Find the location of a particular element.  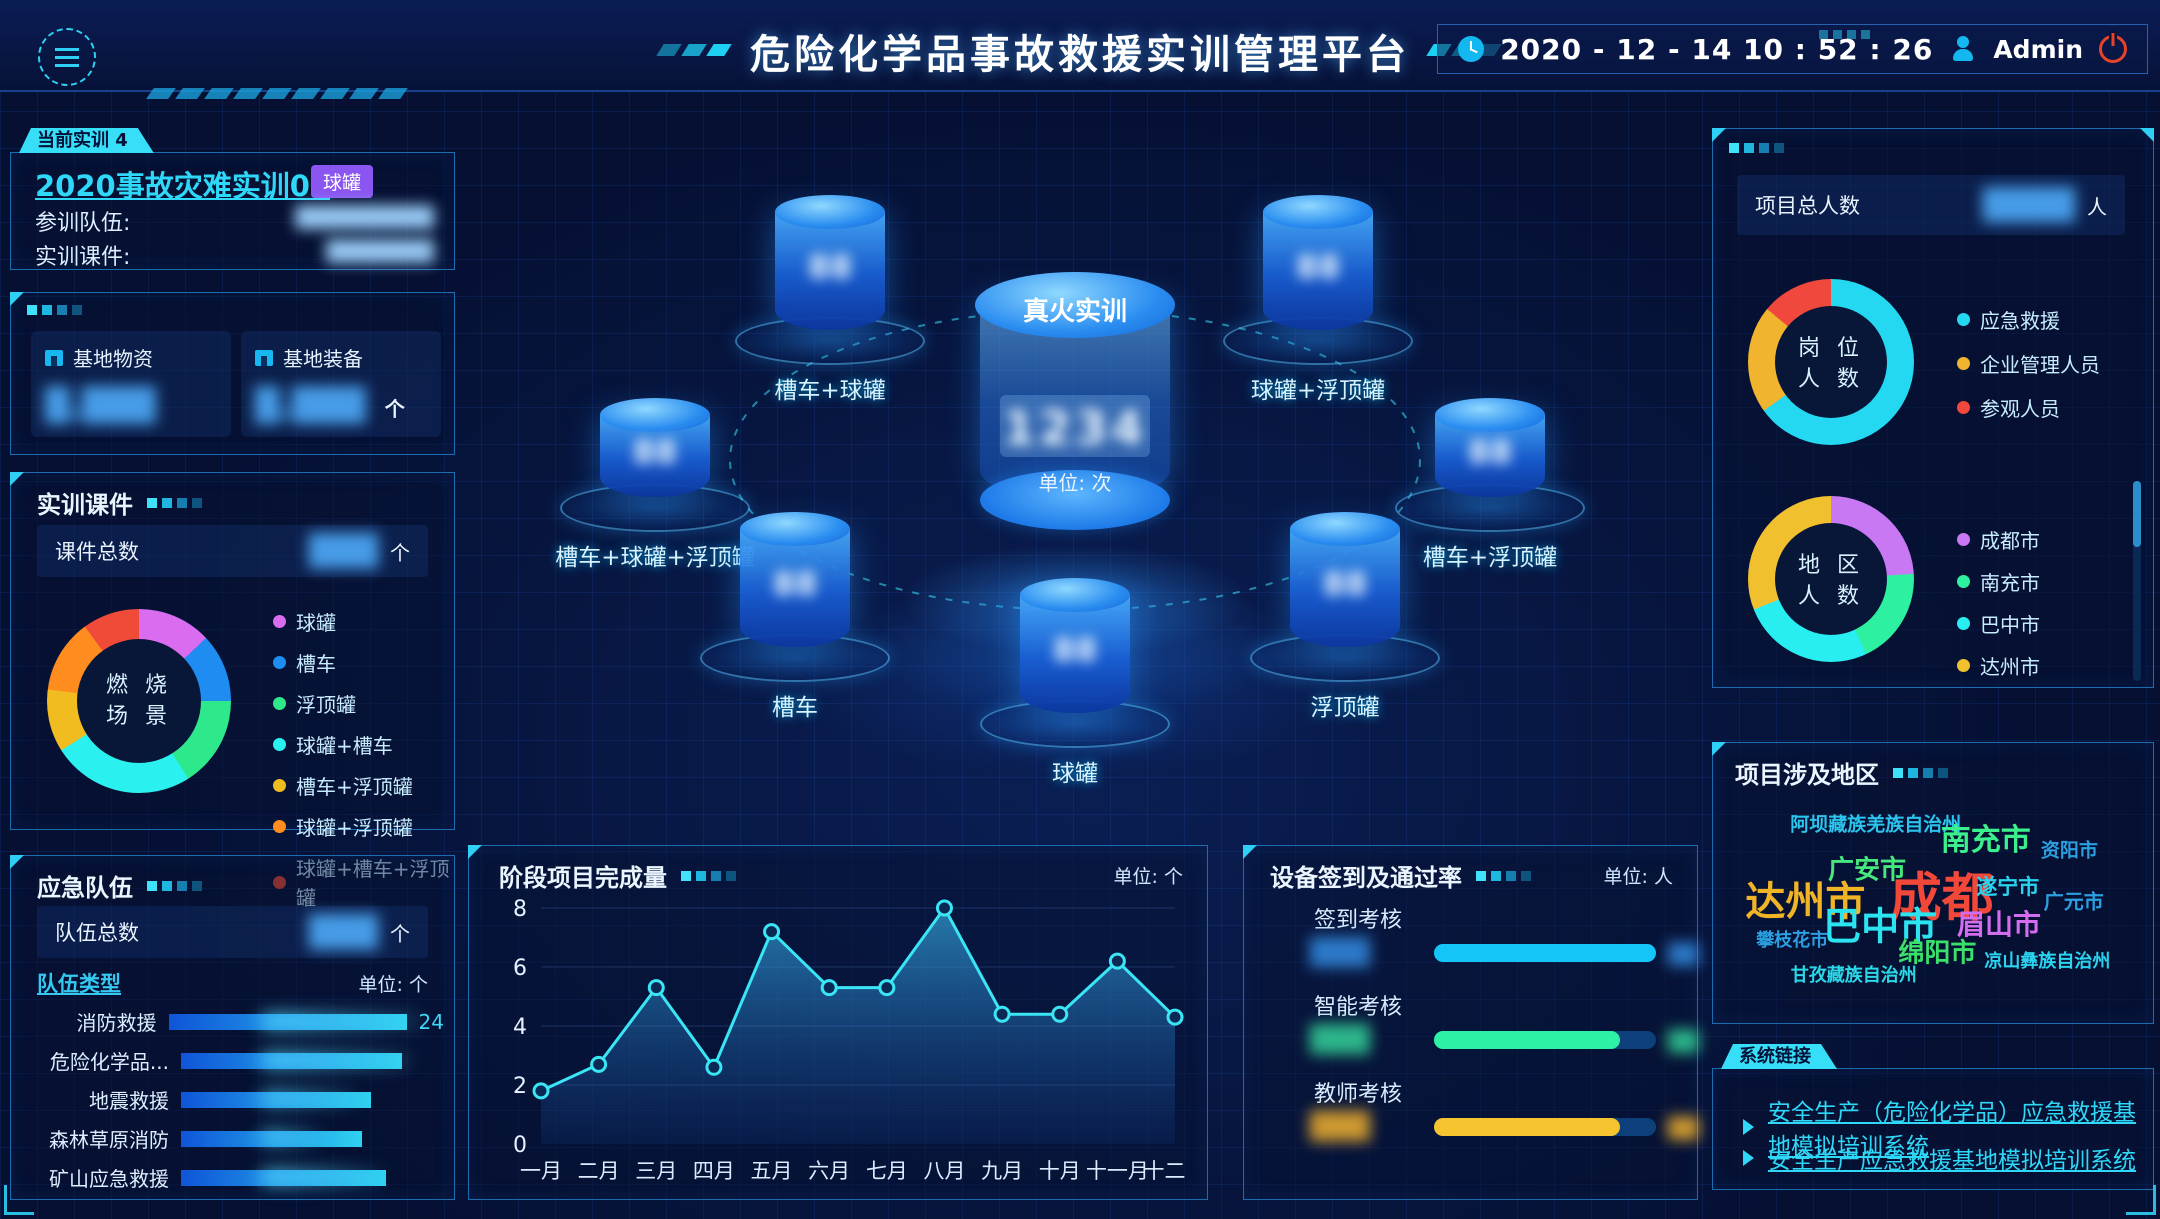

base-supplies-card: 基地物资 █,███ is located at coordinates (131, 384).